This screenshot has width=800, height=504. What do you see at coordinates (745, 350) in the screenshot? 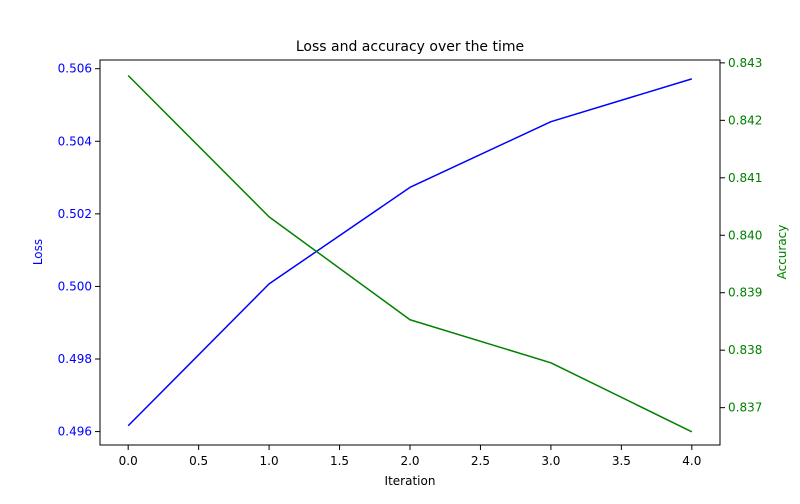
I see `right-y-tick-label: 0.838` at bounding box center [745, 350].